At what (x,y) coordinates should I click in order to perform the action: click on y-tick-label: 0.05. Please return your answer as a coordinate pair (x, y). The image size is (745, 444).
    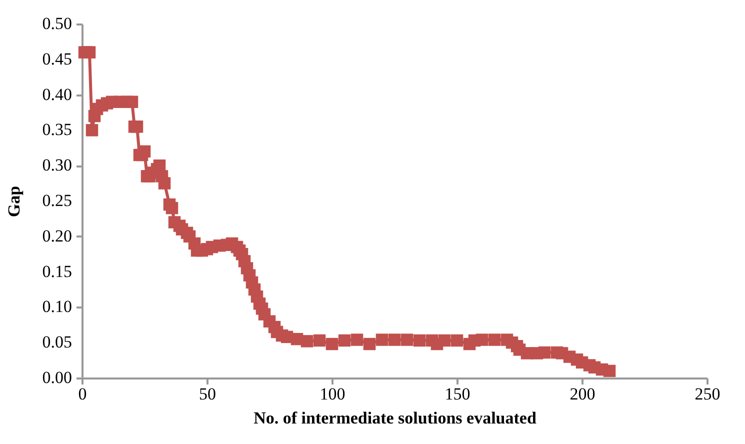
    Looking at the image, I should click on (57, 342).